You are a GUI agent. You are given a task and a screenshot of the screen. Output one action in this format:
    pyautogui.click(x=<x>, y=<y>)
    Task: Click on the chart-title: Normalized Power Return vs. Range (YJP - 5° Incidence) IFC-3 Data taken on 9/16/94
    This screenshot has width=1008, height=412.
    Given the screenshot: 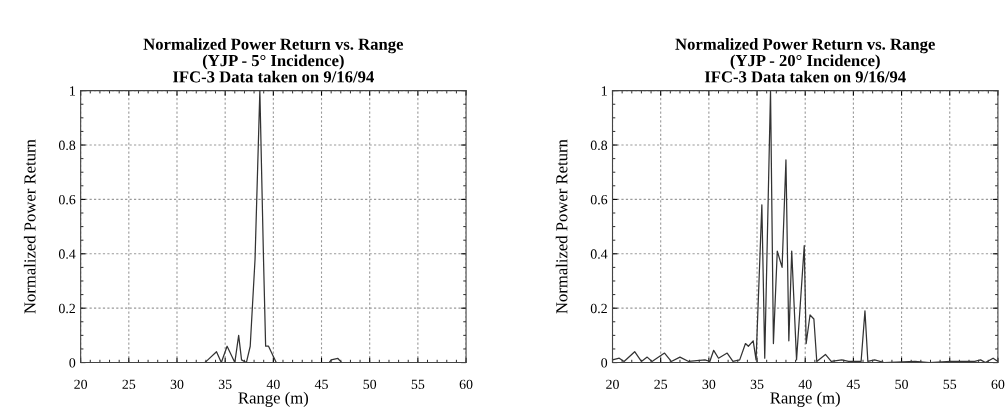 What is the action you would take?
    pyautogui.click(x=273, y=60)
    